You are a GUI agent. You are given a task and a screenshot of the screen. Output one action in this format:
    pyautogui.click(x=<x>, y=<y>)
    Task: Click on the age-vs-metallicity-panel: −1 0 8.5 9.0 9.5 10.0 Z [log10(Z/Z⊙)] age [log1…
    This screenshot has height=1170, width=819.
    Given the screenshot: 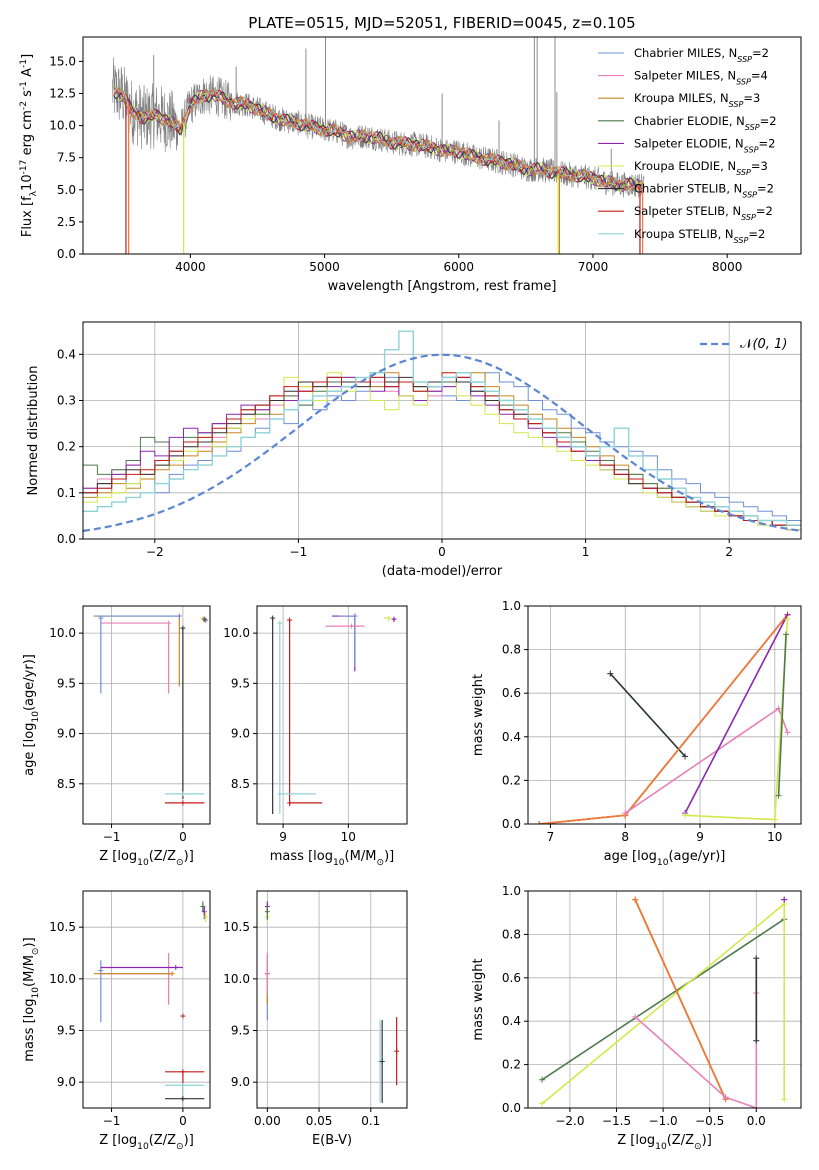 What is the action you would take?
    pyautogui.click(x=116, y=736)
    